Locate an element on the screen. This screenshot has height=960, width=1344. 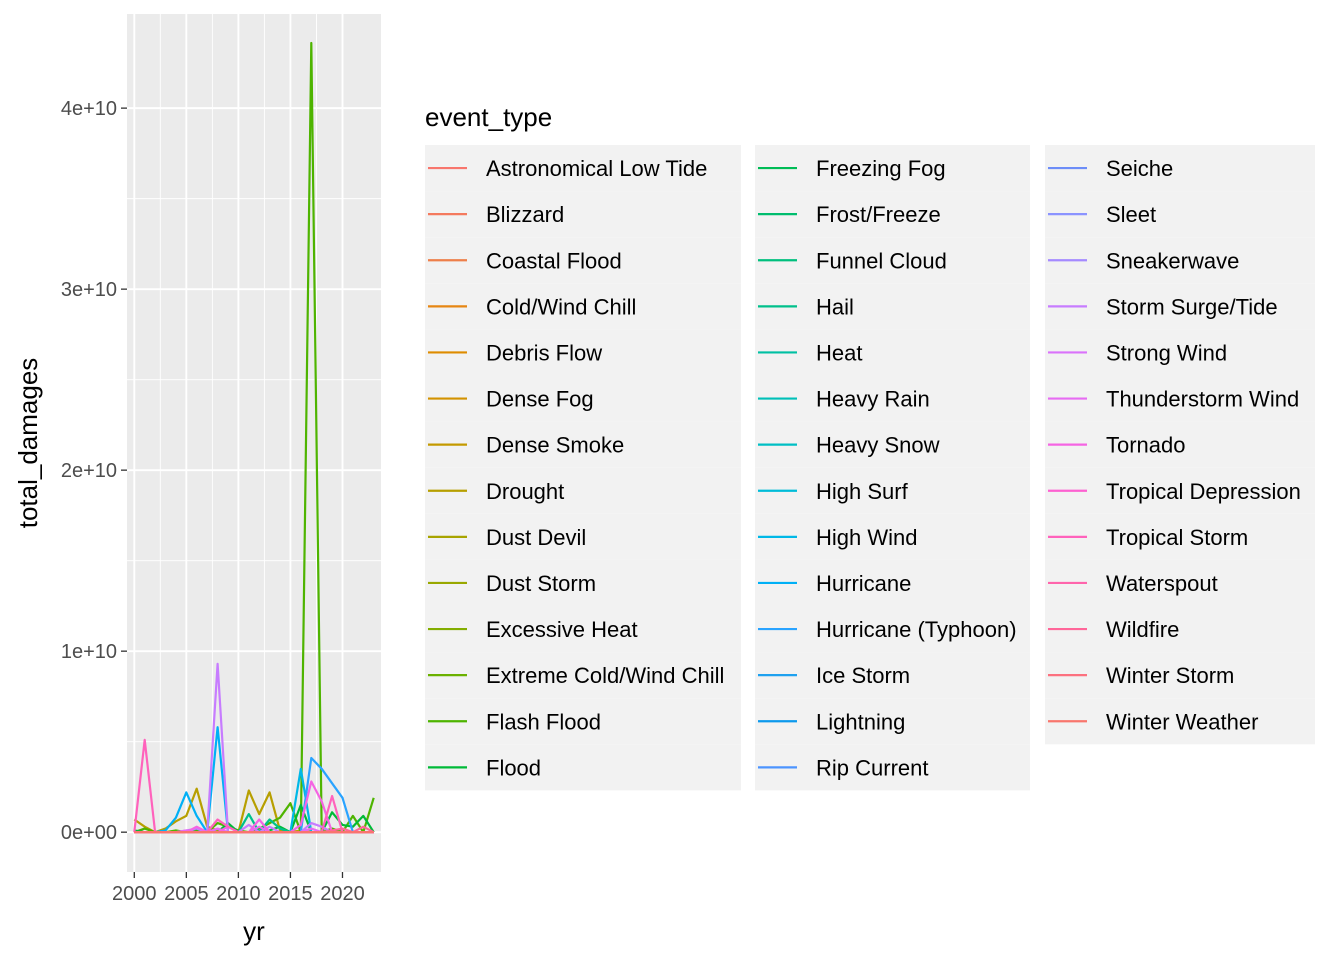
legend-label: Sleet is located at coordinates (1131, 214).